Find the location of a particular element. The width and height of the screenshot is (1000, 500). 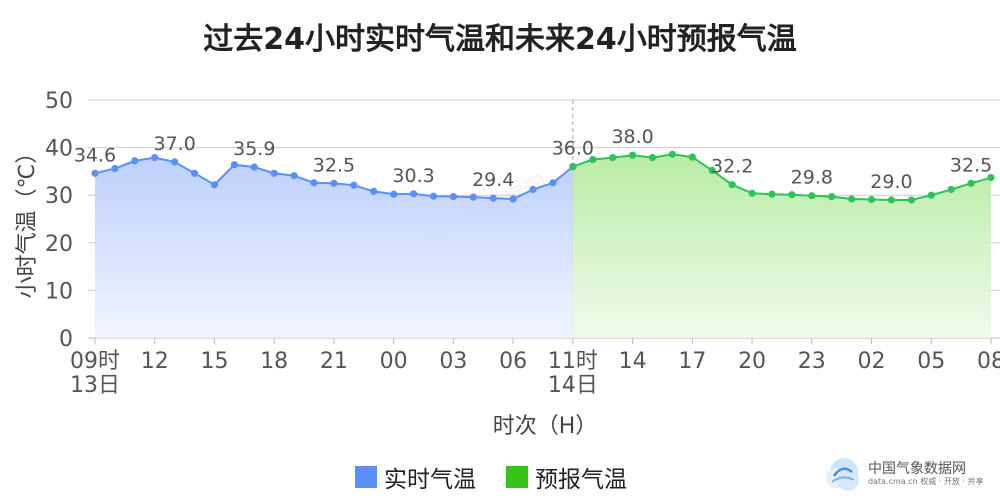

brand-block: 中国气象数据网 data.cma.cn 权威 · 开放 · 共享 is located at coordinates (907, 474).